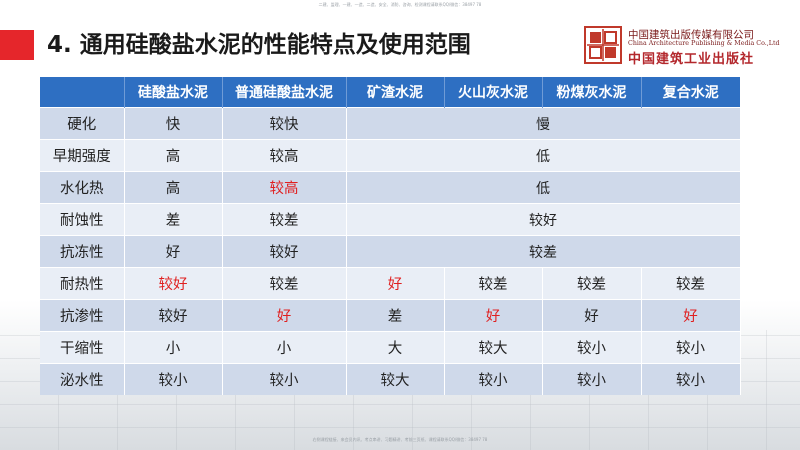 Image resolution: width=800 pixels, height=450 pixels. What do you see at coordinates (543, 251) in the screenshot?
I see `merged-cell: 较差` at bounding box center [543, 251].